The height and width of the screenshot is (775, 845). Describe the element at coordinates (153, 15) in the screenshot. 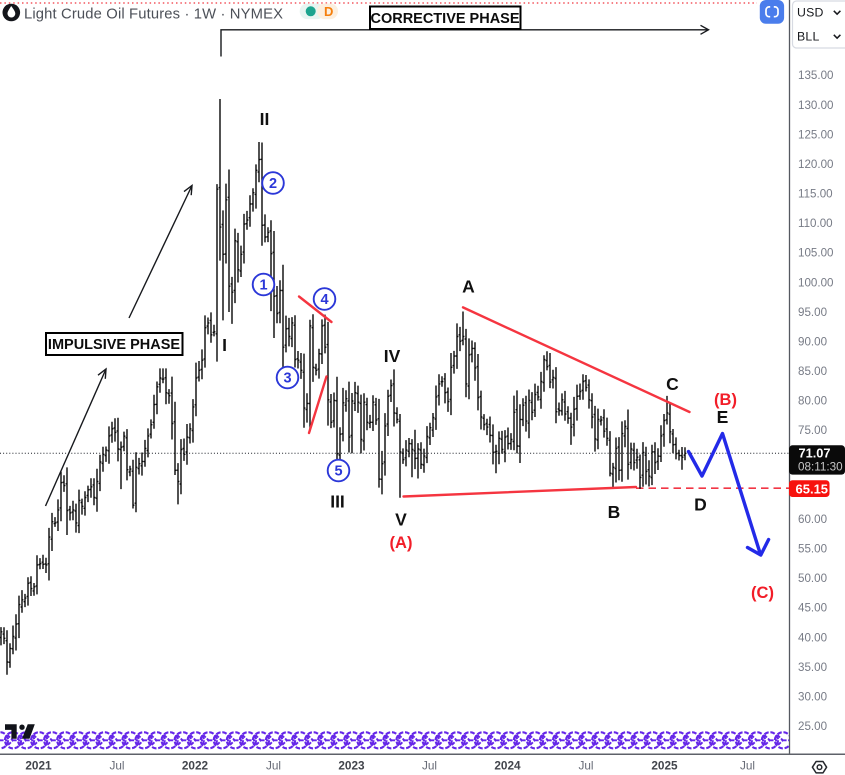

I see `svg-text:Light Crude Oil Futures · 1W ·: Light Crude Oil Futures · 1W · NYMEX` at that location.